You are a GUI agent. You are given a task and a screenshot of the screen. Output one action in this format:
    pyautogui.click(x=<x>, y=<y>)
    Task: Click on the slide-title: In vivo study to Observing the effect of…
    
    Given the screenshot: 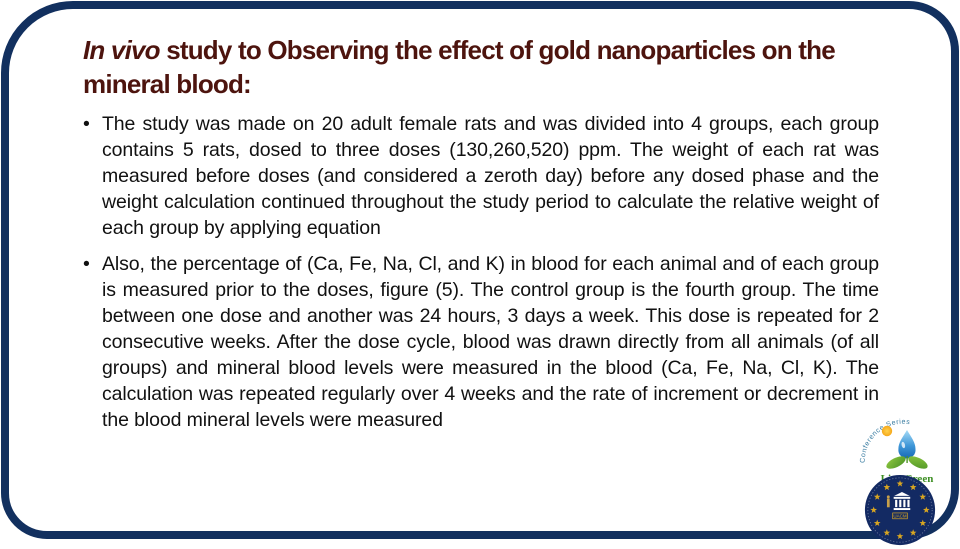 What is the action you would take?
    pyautogui.click(x=491, y=67)
    